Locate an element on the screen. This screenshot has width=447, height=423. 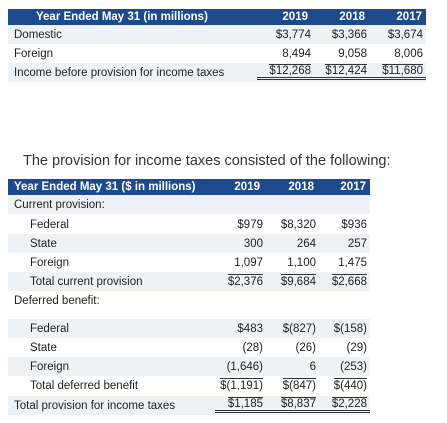
cell-2017: $(440) is located at coordinates (350, 384).